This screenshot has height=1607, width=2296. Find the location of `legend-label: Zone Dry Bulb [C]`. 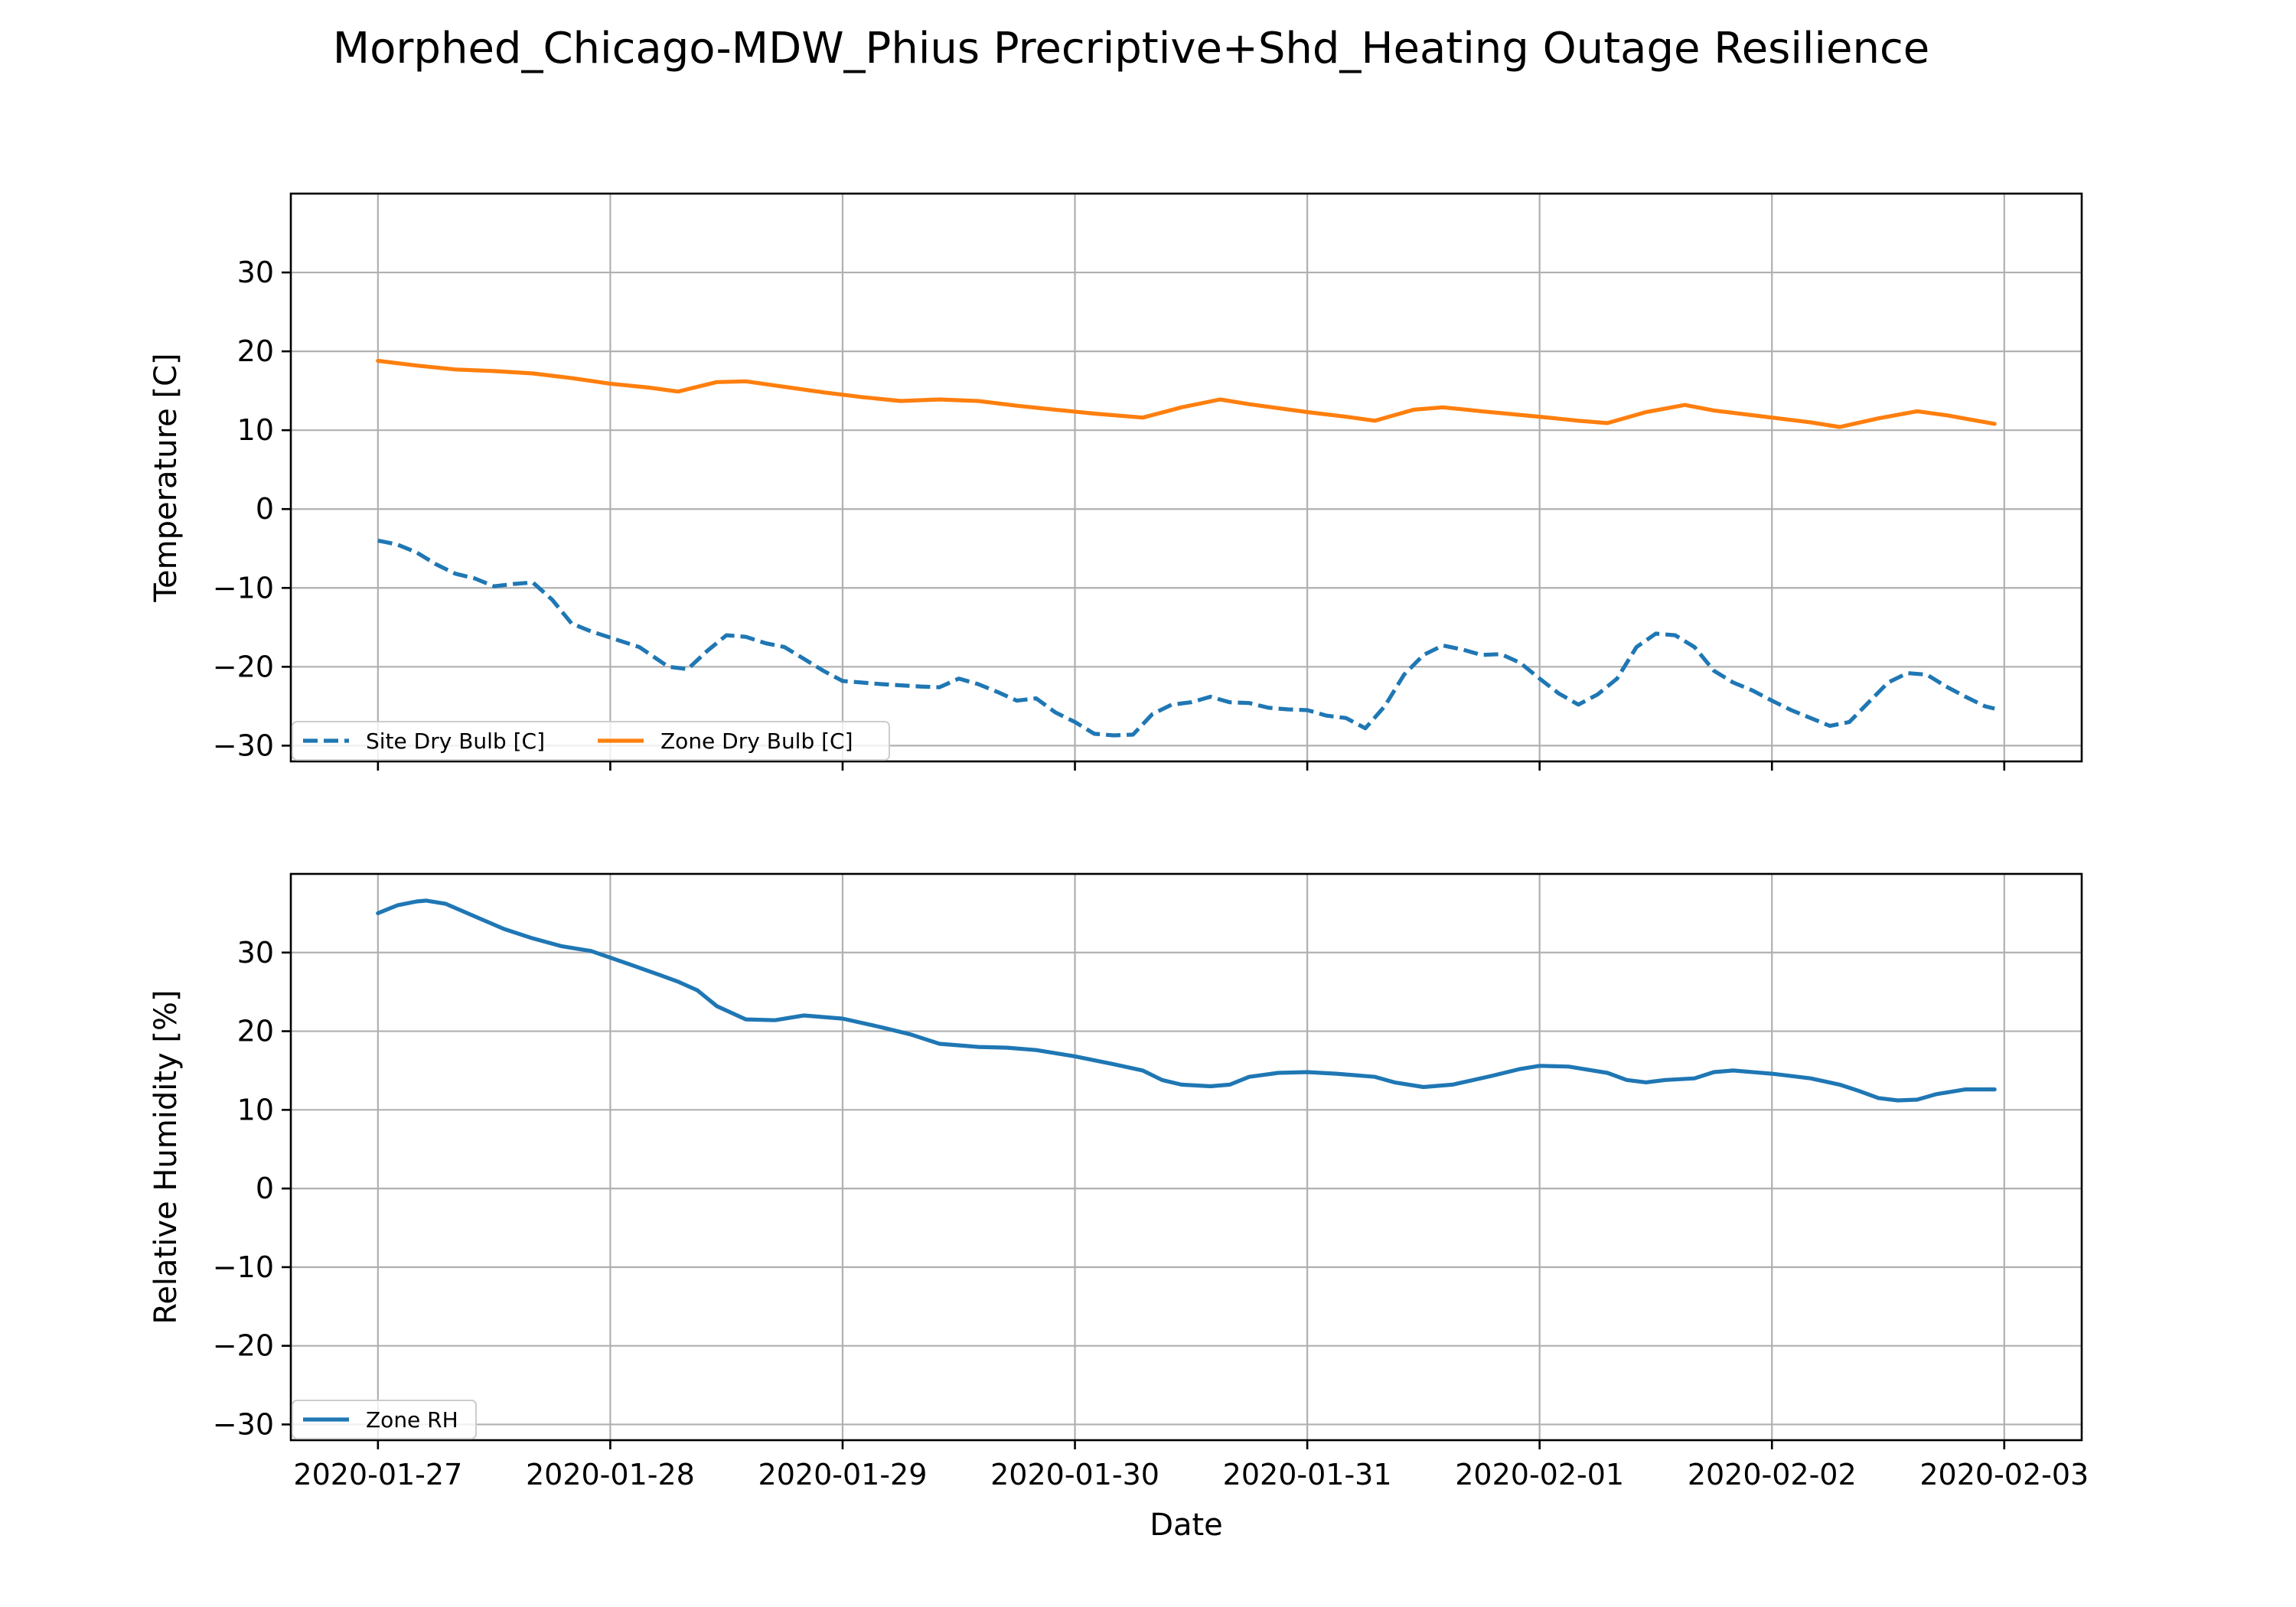

legend-label: Zone Dry Bulb [C] is located at coordinates (756, 741).